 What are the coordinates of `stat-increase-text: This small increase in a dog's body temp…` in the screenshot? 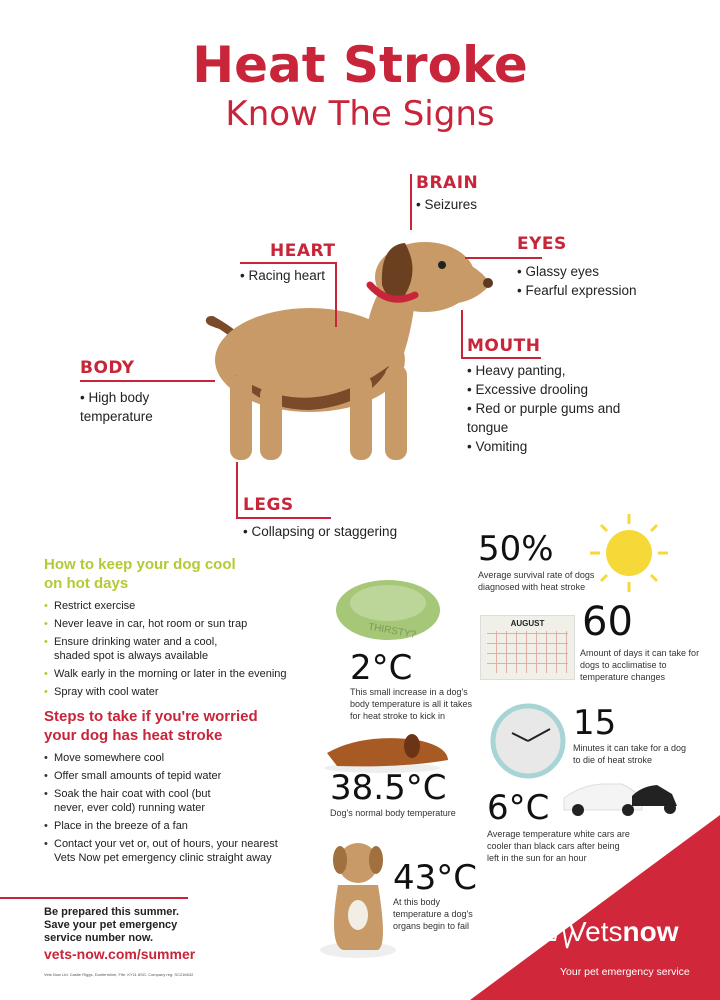 It's located at (411, 704).